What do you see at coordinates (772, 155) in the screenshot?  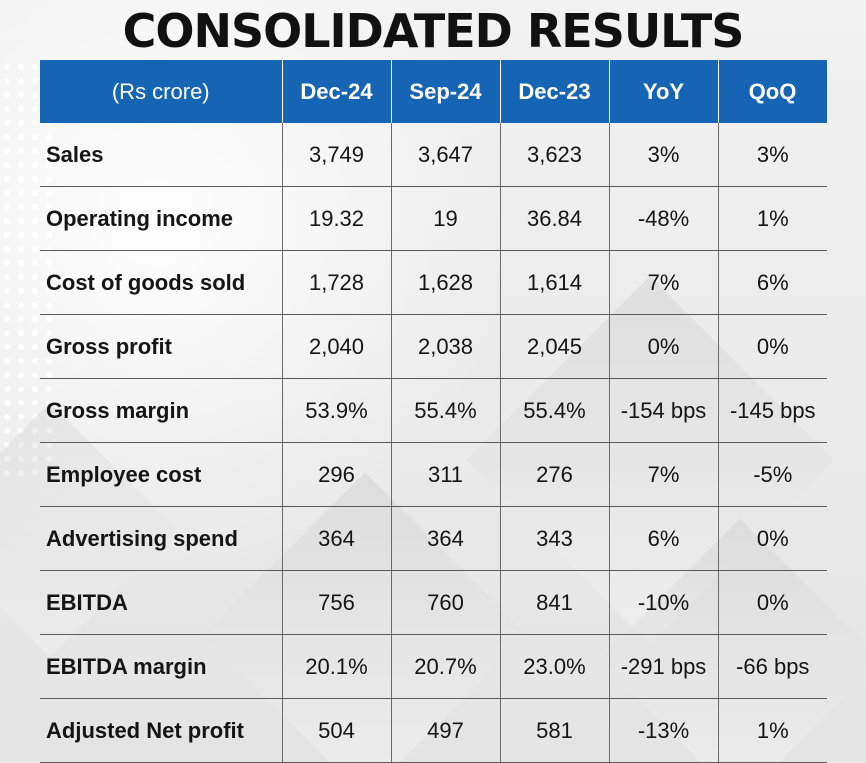 I see `value-qoq: 3%` at bounding box center [772, 155].